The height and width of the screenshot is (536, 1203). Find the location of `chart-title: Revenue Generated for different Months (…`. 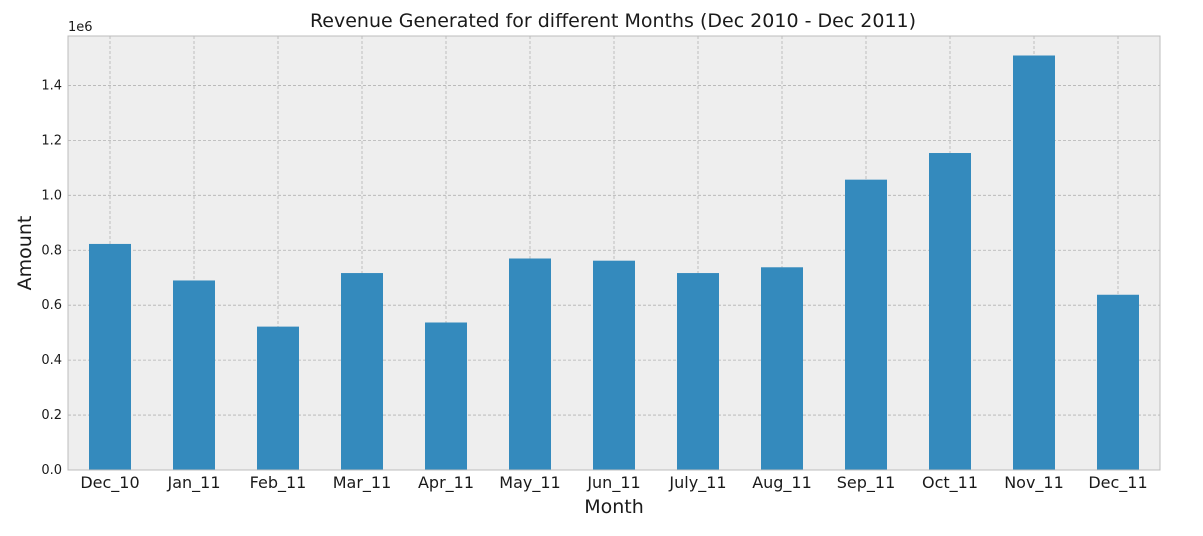

chart-title: Revenue Generated for different Months (… is located at coordinates (613, 21).